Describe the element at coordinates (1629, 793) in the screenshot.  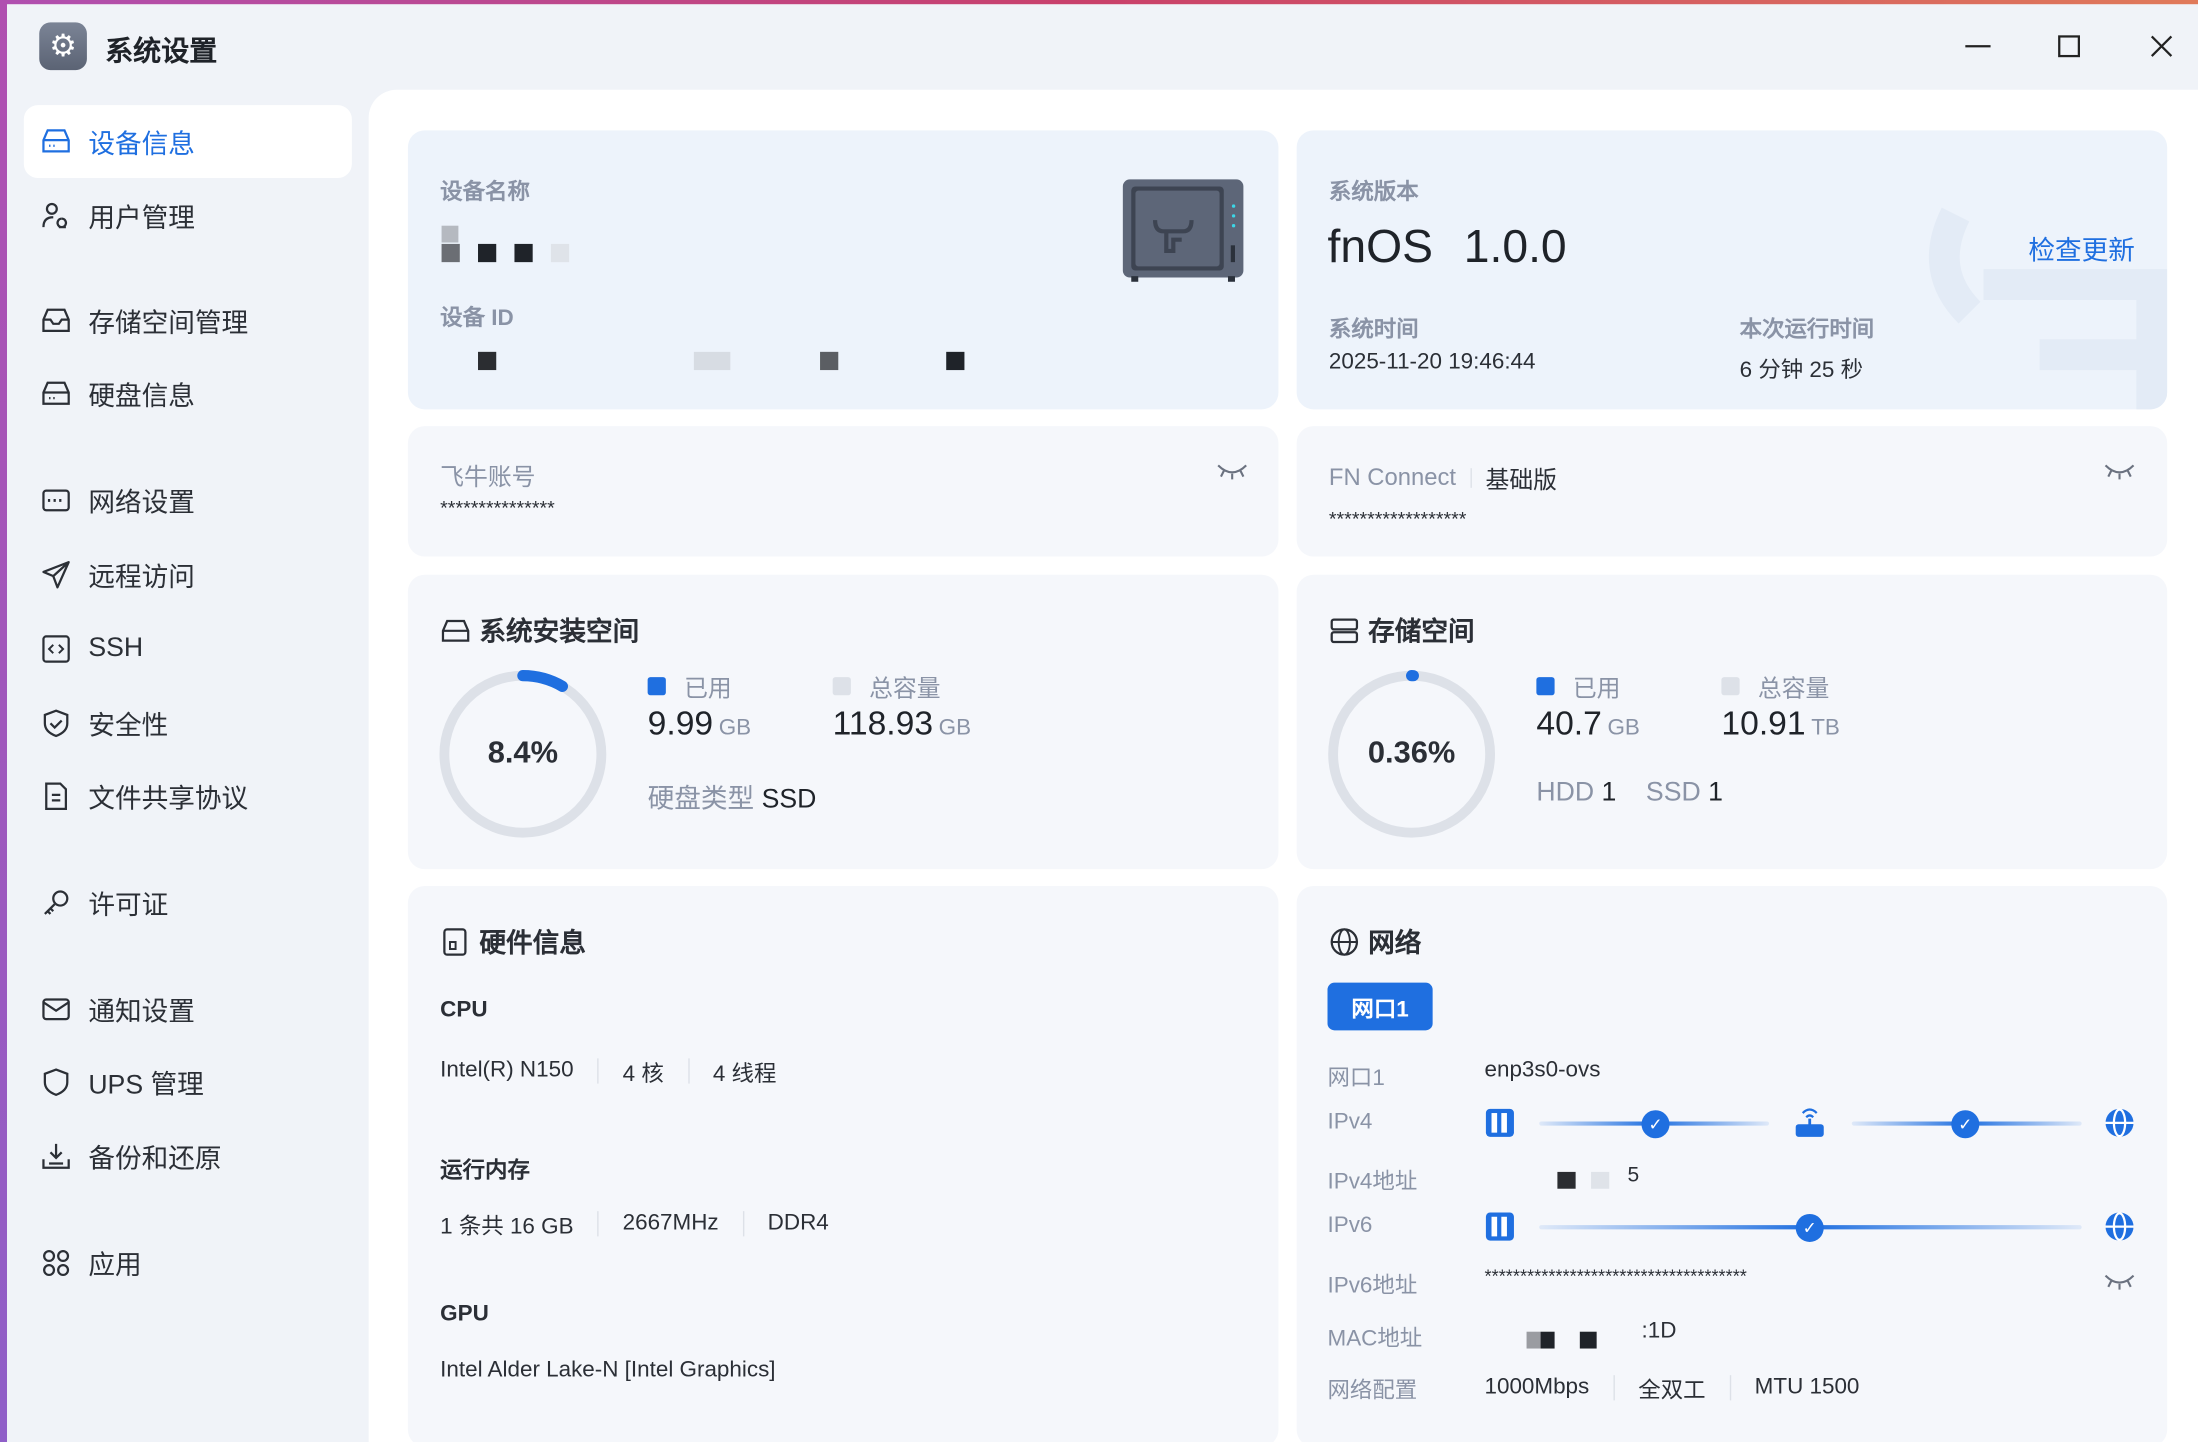
I see `disk-counts: HDD 1 SSD 1` at that location.